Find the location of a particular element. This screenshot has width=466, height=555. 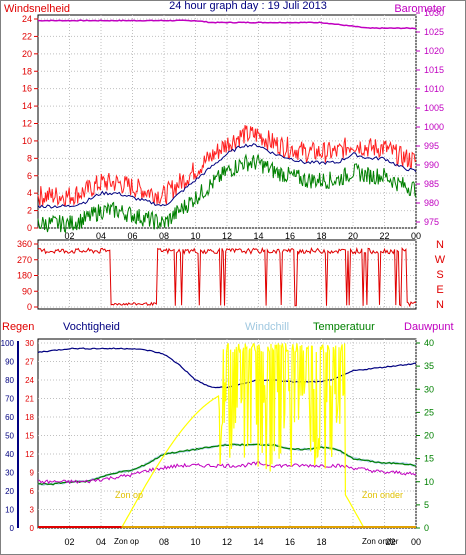

hum-axis-label: 90 is located at coordinates (9, 362).